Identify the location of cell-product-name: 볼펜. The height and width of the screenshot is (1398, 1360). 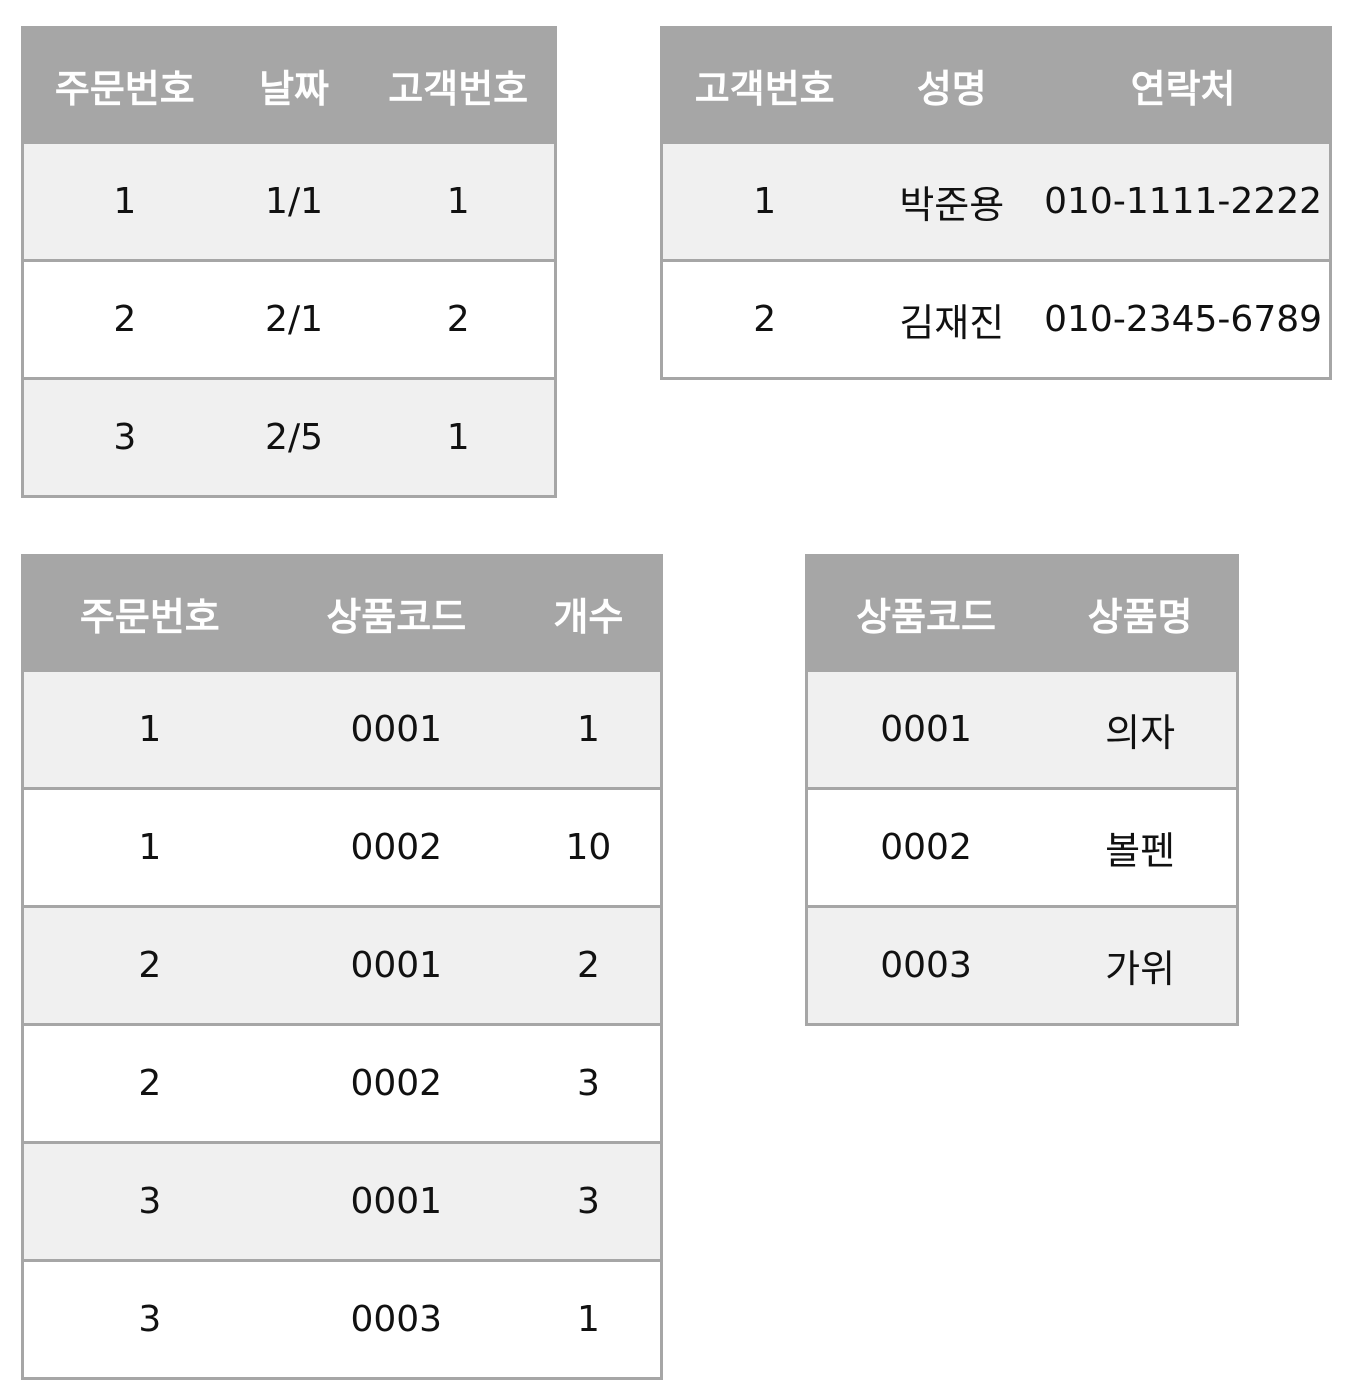
(1141, 847).